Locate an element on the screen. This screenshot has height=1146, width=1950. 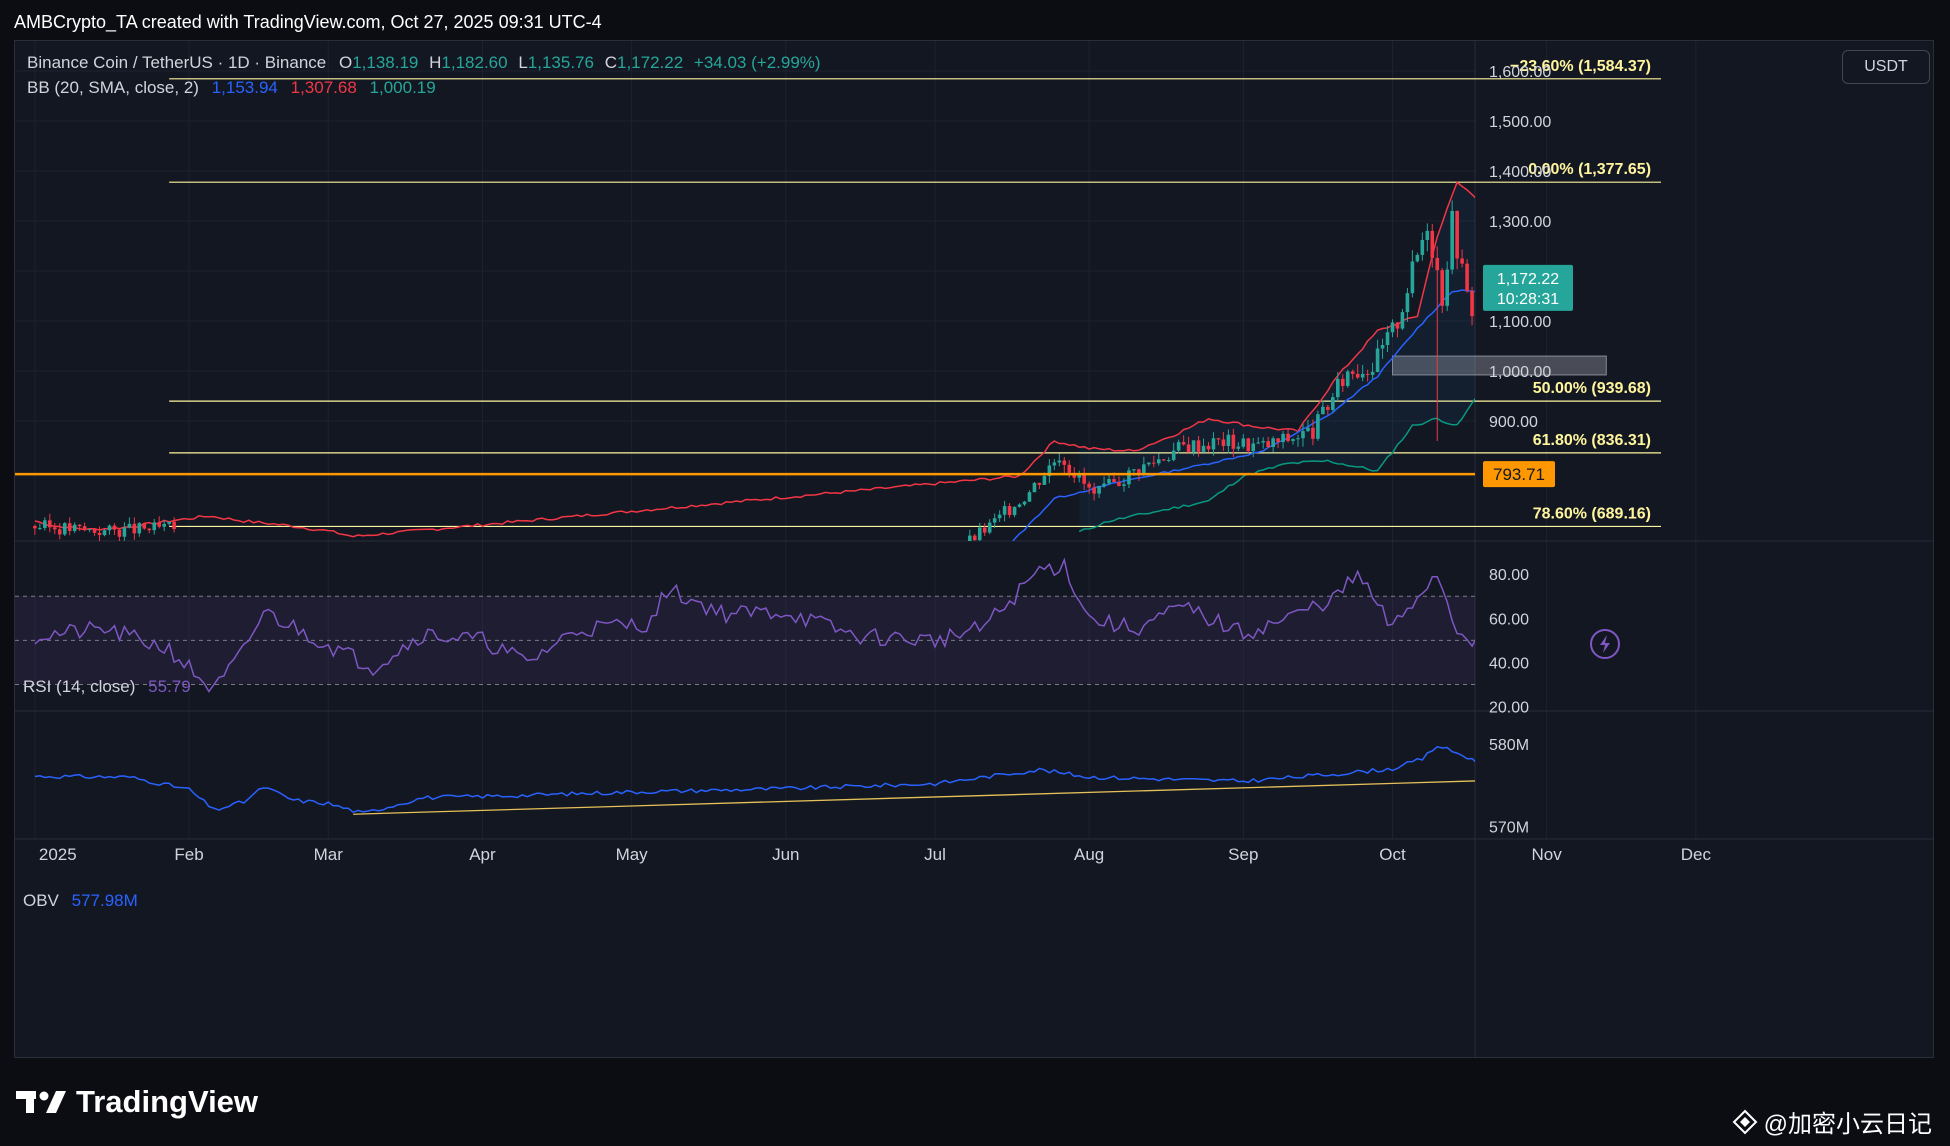
bb-label: BB (20, SMA, close, 2) is located at coordinates (113, 87).